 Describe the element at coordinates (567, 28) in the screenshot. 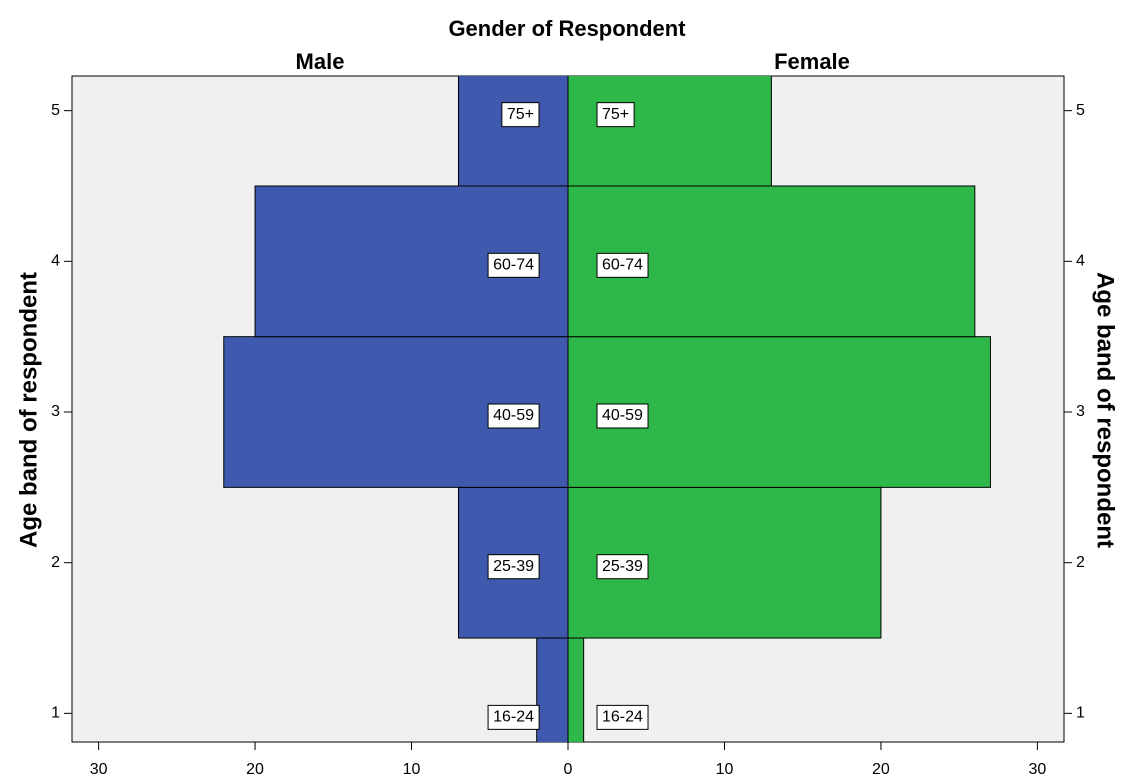

I see `chart-title: Gender of Respondent` at that location.